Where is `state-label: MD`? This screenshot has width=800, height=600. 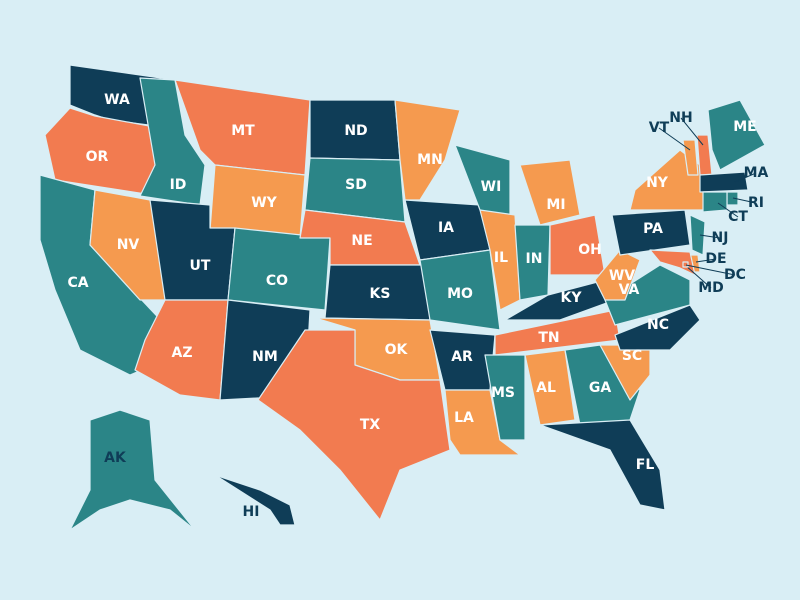
state-label: MD is located at coordinates (711, 288).